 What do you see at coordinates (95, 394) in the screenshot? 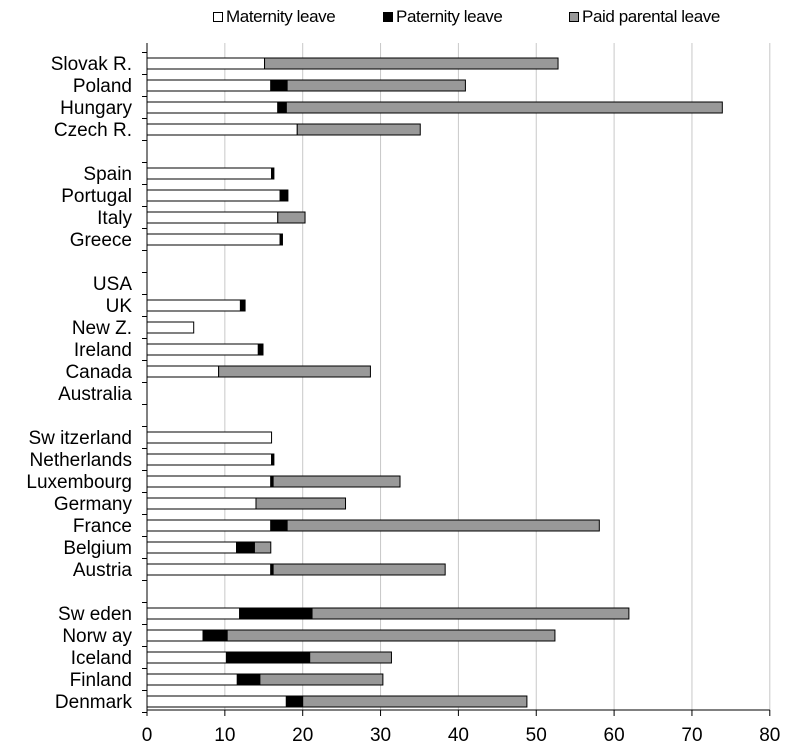
I see `category-label: Australia` at bounding box center [95, 394].